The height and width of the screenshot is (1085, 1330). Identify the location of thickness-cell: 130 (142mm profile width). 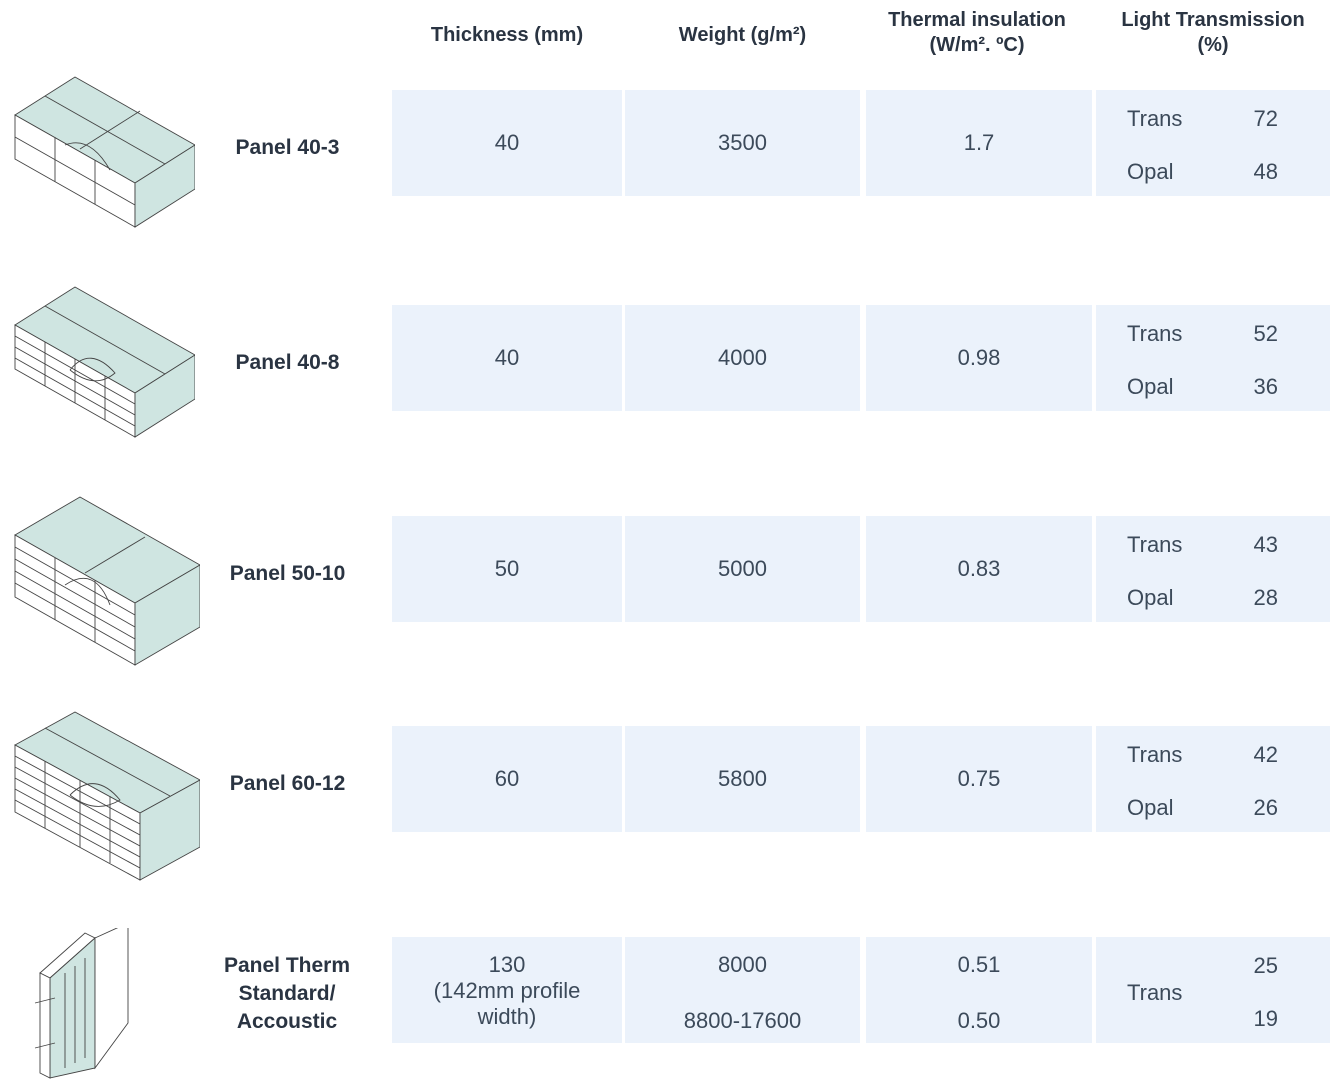
(507, 990).